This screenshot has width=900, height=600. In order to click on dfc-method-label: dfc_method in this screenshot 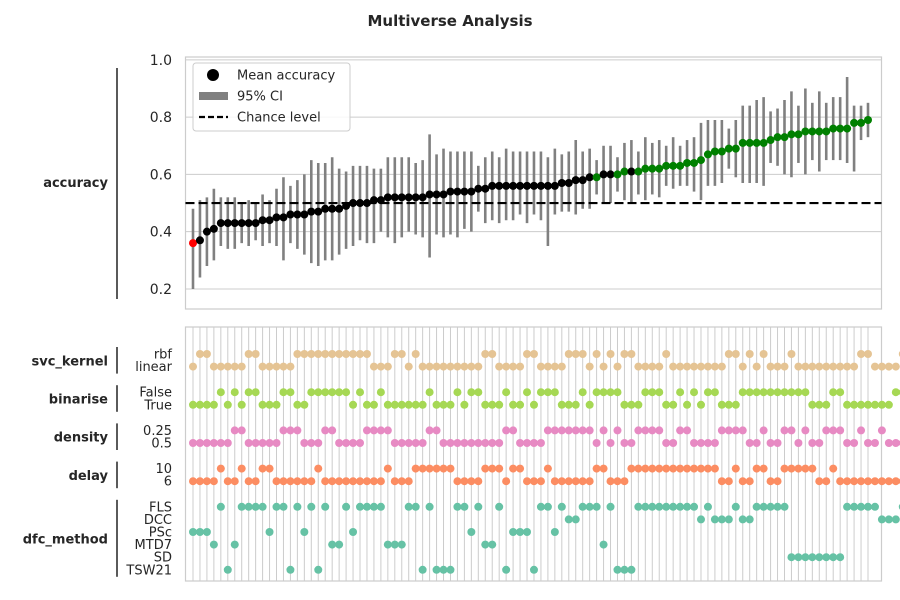, I will do `click(65, 539)`.